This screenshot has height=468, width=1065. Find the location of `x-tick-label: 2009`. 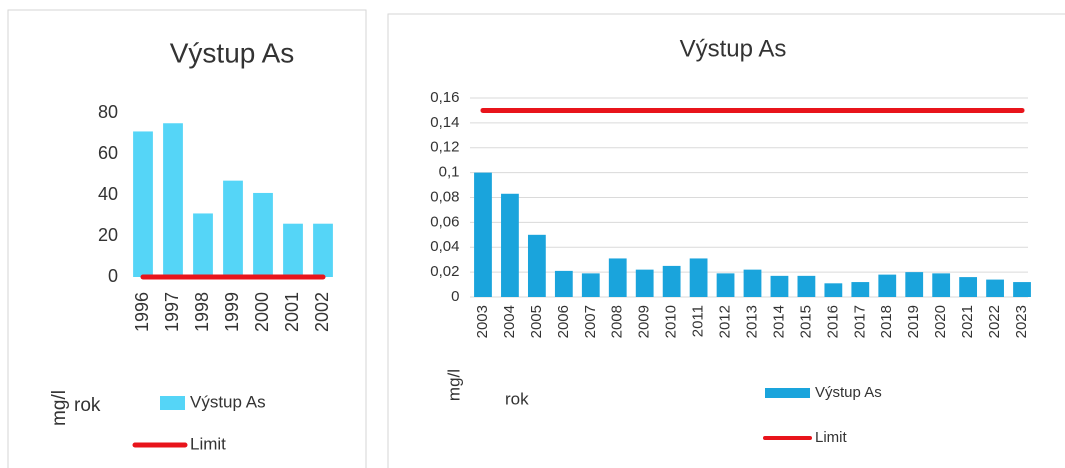

x-tick-label: 2009 is located at coordinates (644, 321).